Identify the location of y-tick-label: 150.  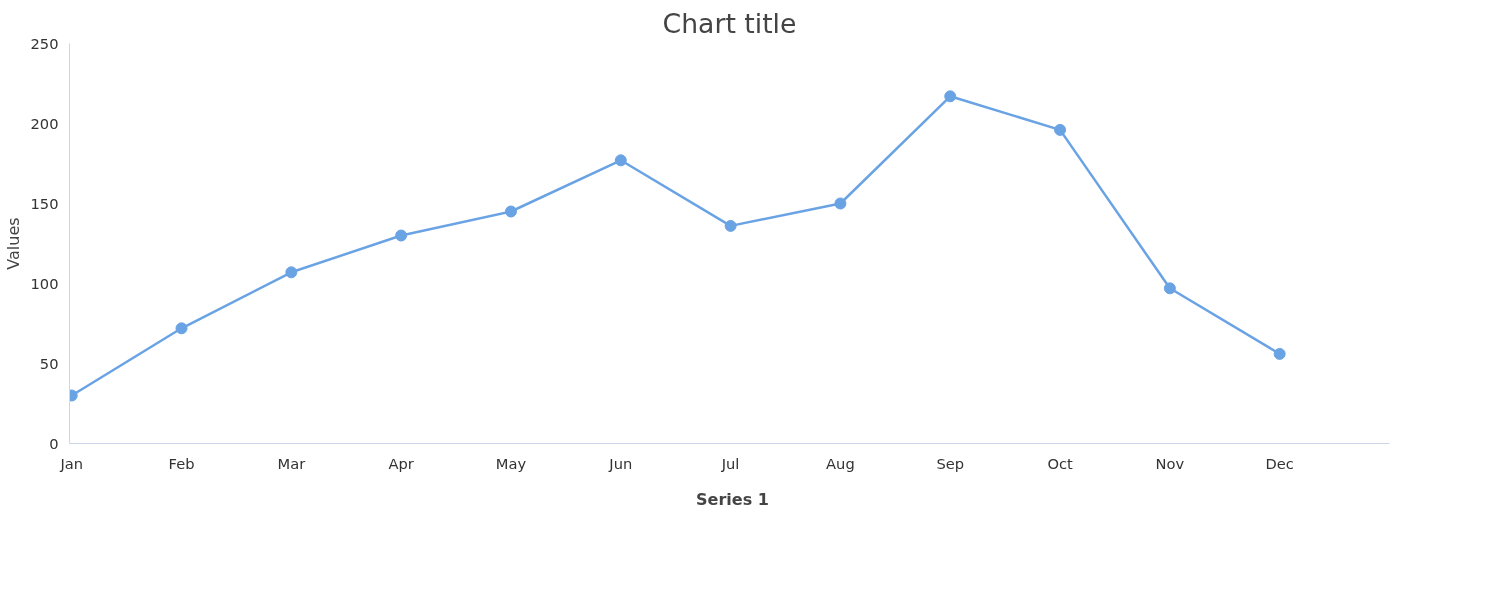
(44, 203).